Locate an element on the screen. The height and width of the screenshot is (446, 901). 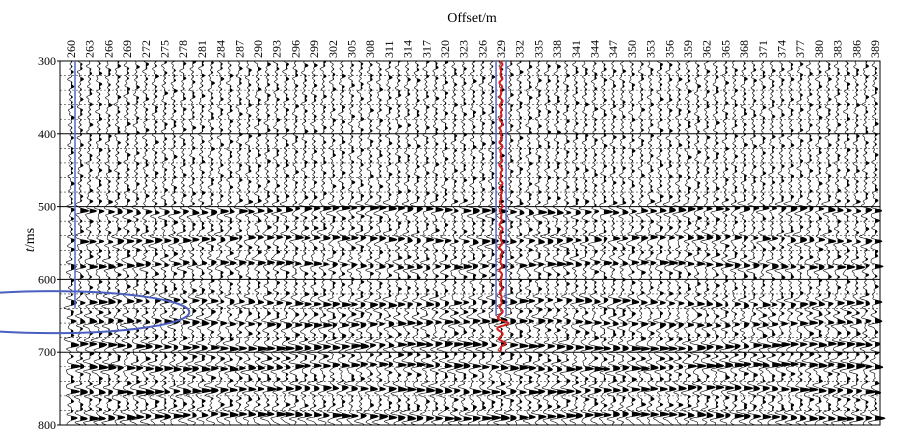
x-tick-label: 314 is located at coordinates (408, 49).